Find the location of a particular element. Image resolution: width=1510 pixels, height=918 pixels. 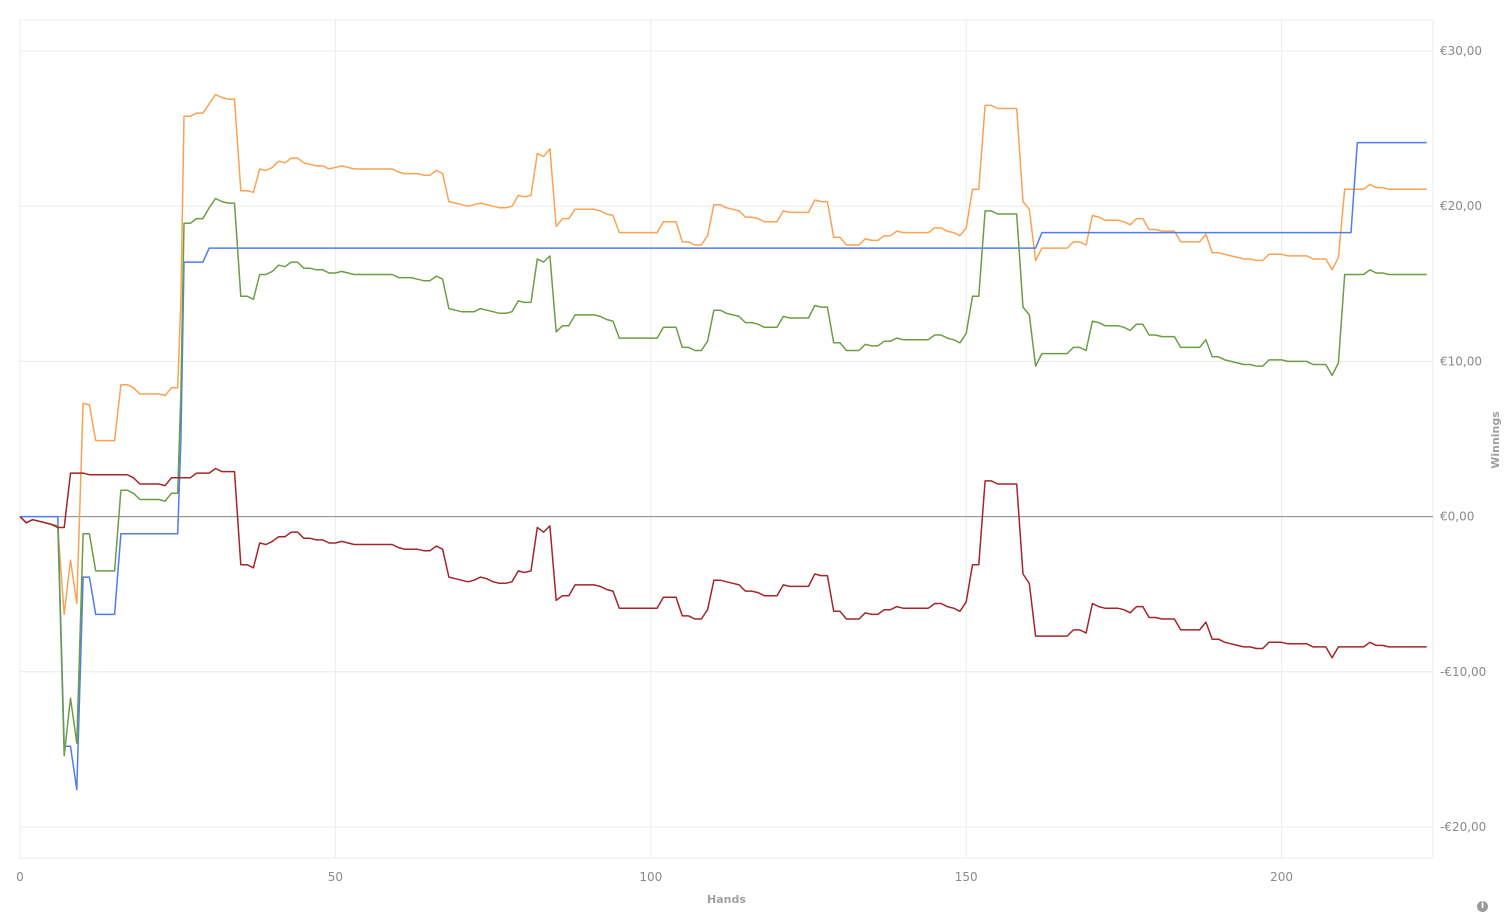

y-tick-label: €30,00 is located at coordinates (1461, 51).